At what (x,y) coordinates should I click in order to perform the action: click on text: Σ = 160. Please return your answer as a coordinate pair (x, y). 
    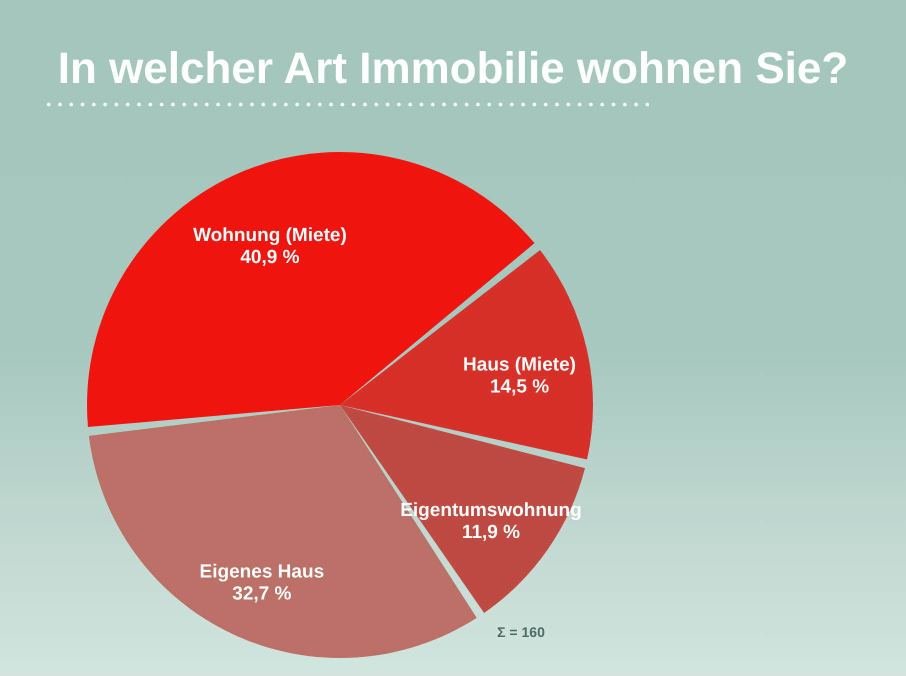
    Looking at the image, I should click on (521, 632).